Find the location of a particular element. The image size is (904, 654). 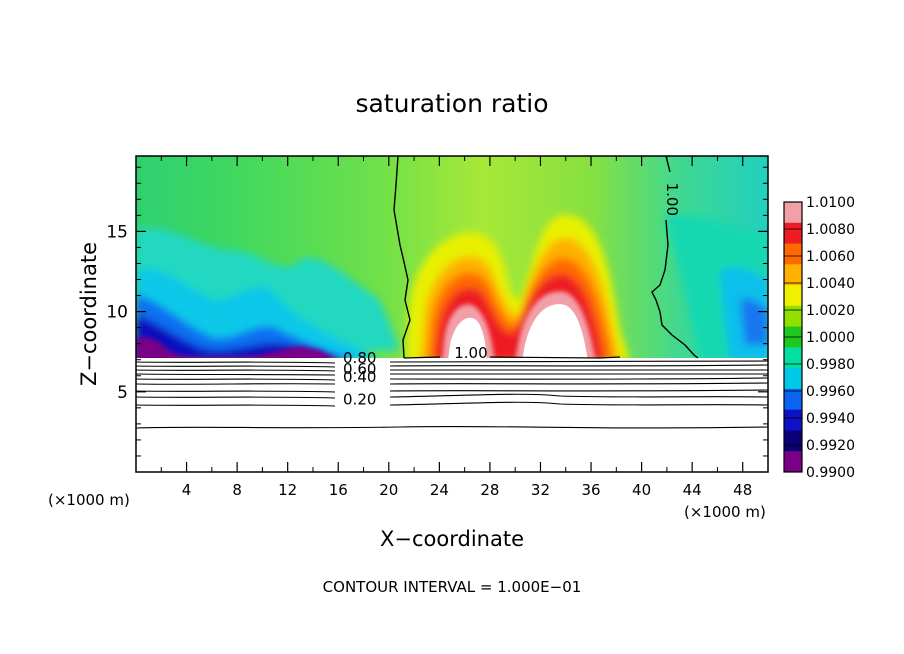

colorbar-label: 0.9920 is located at coordinates (830, 446).